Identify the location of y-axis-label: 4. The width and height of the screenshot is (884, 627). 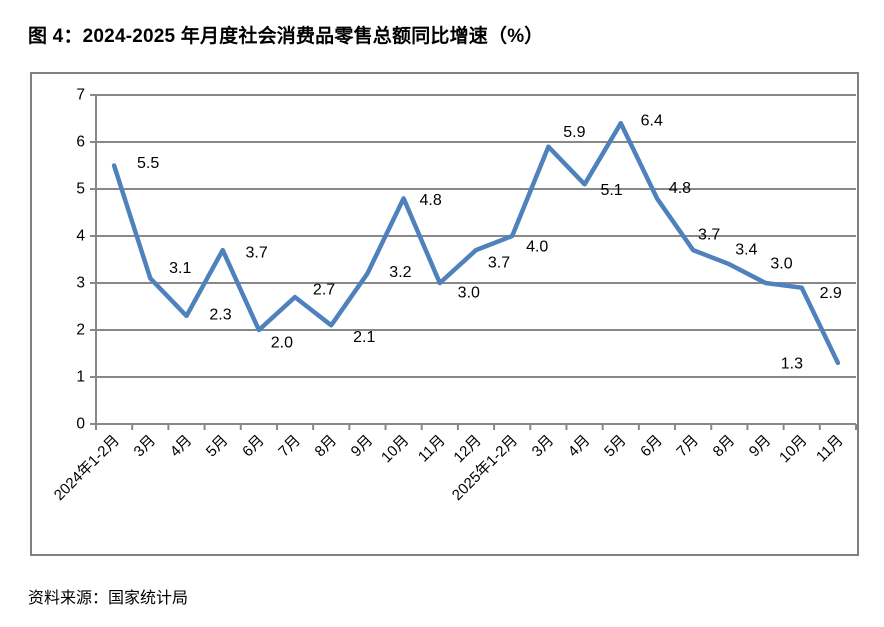
(80, 236).